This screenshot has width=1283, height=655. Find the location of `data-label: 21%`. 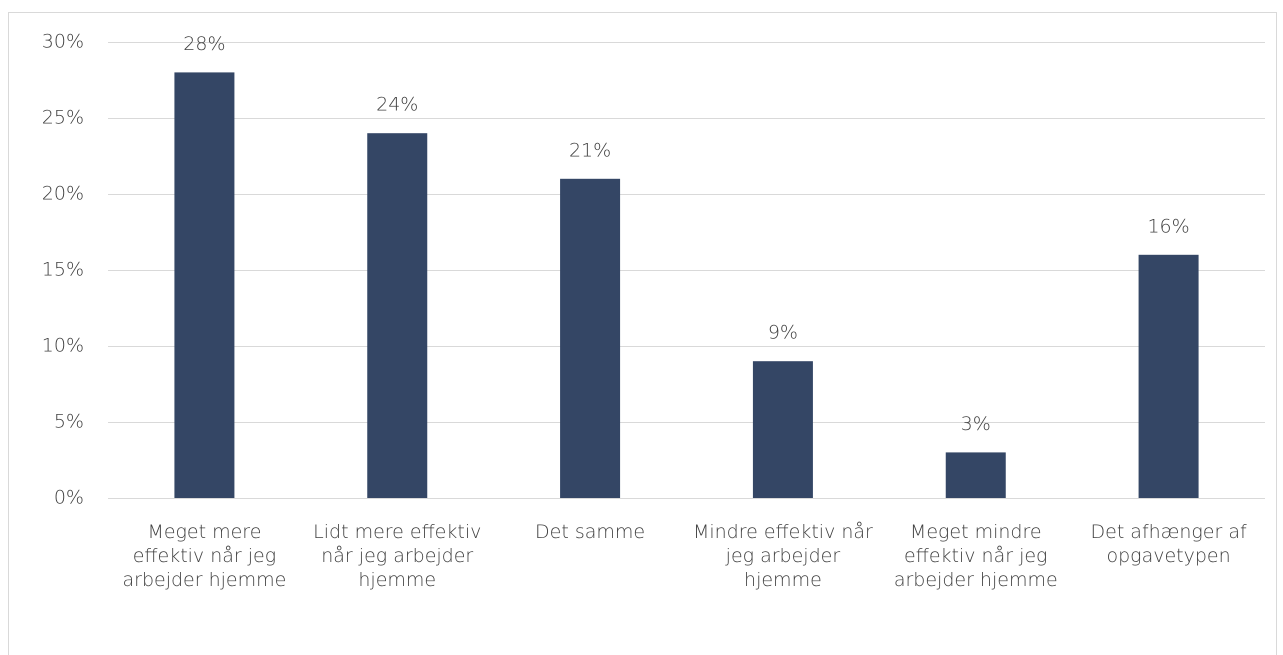

data-label: 21% is located at coordinates (590, 150).